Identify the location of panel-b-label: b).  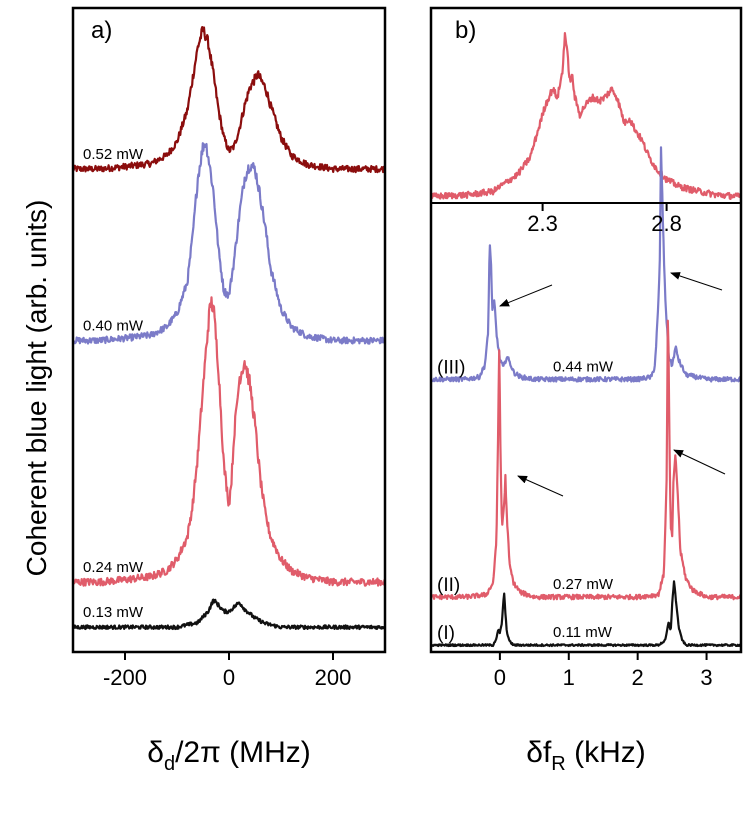
(465, 30).